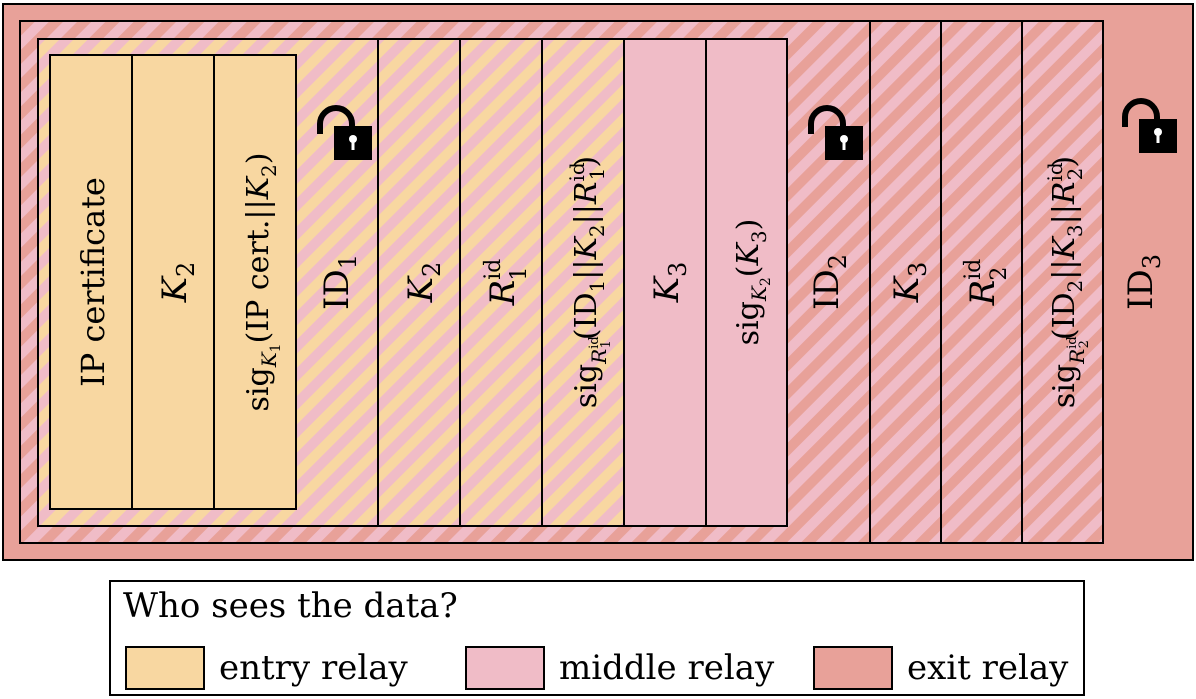 Image resolution: width=1196 pixels, height=699 pixels. Describe the element at coordinates (829, 282) in the screenshot. I see `label-id2: ID2` at that location.